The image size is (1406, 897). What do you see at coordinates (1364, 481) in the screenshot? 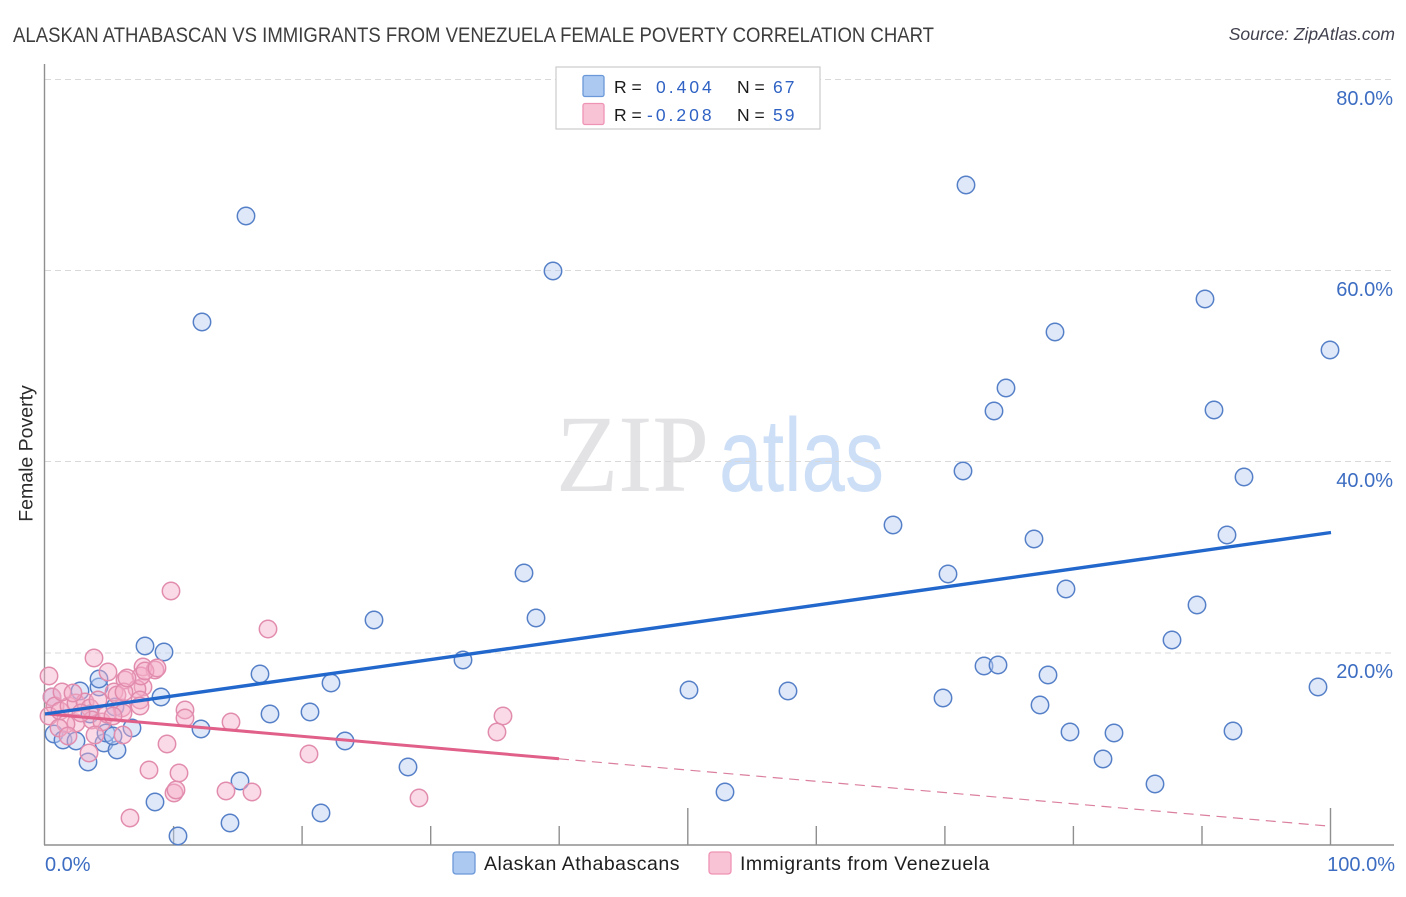
I see `svg-text: 40.0%` at bounding box center [1364, 481].